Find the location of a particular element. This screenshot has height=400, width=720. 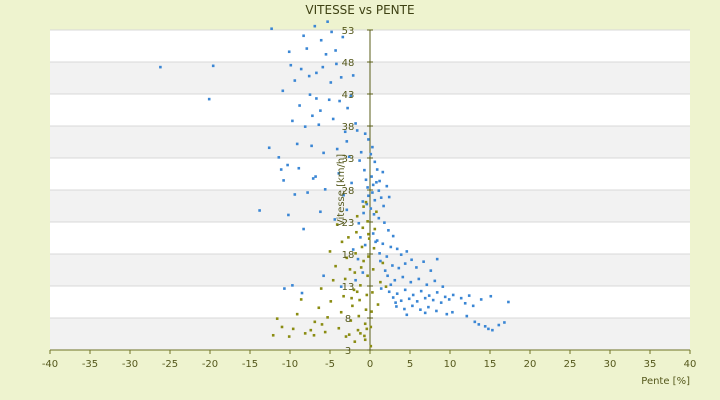

y-tick-label: 53 is located at coordinates (348, 31).